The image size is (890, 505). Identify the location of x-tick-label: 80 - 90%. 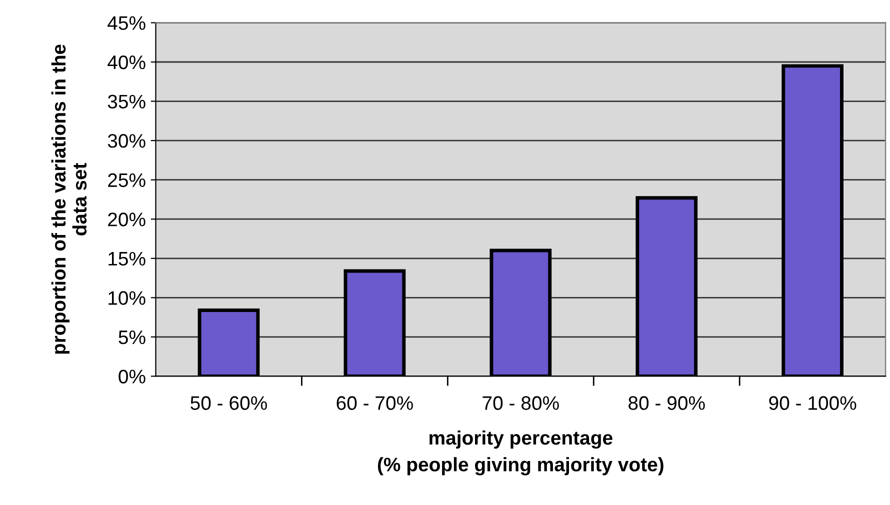
(666, 403).